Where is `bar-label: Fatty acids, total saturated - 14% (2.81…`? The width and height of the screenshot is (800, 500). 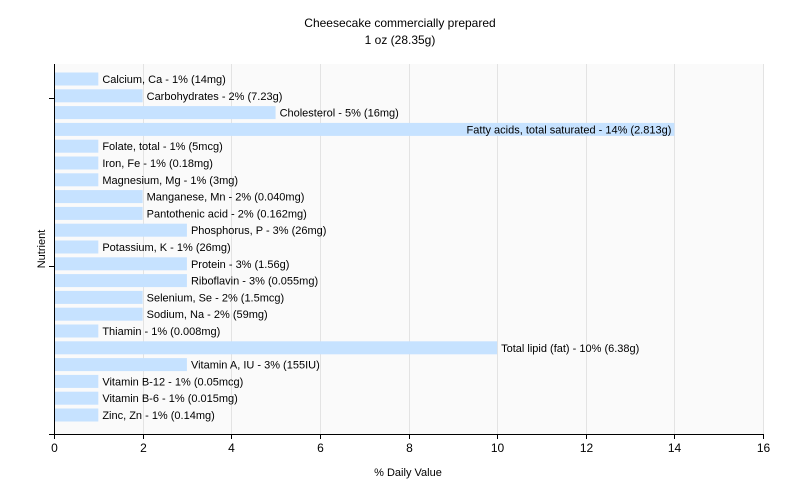 bar-label: Fatty acids, total saturated - 14% (2.81… is located at coordinates (569, 130).